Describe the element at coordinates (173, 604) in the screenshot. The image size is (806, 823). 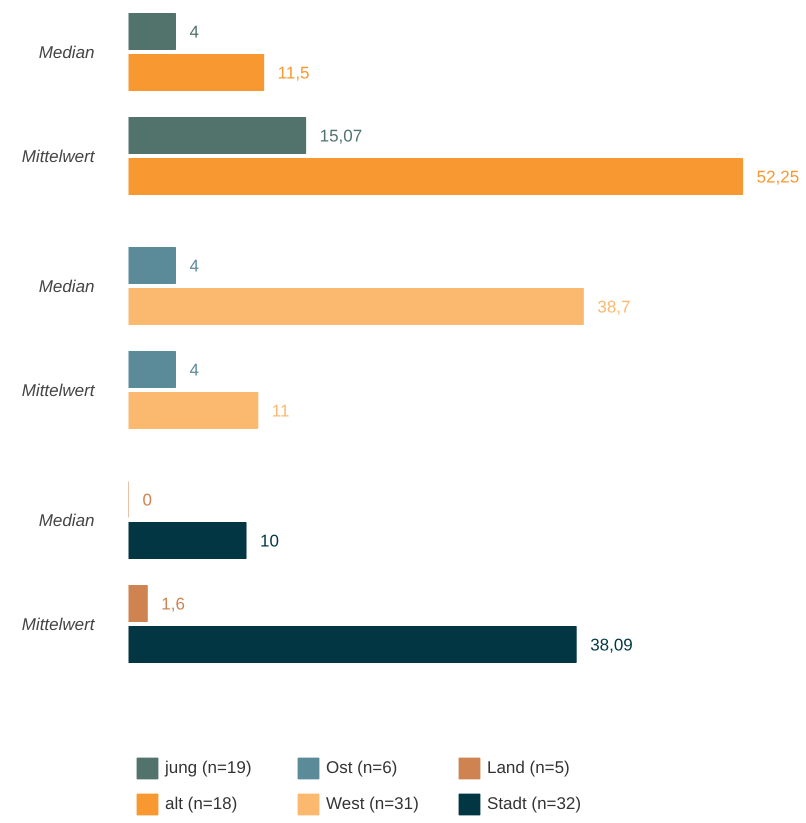
I see `data-label: 1,6` at that location.